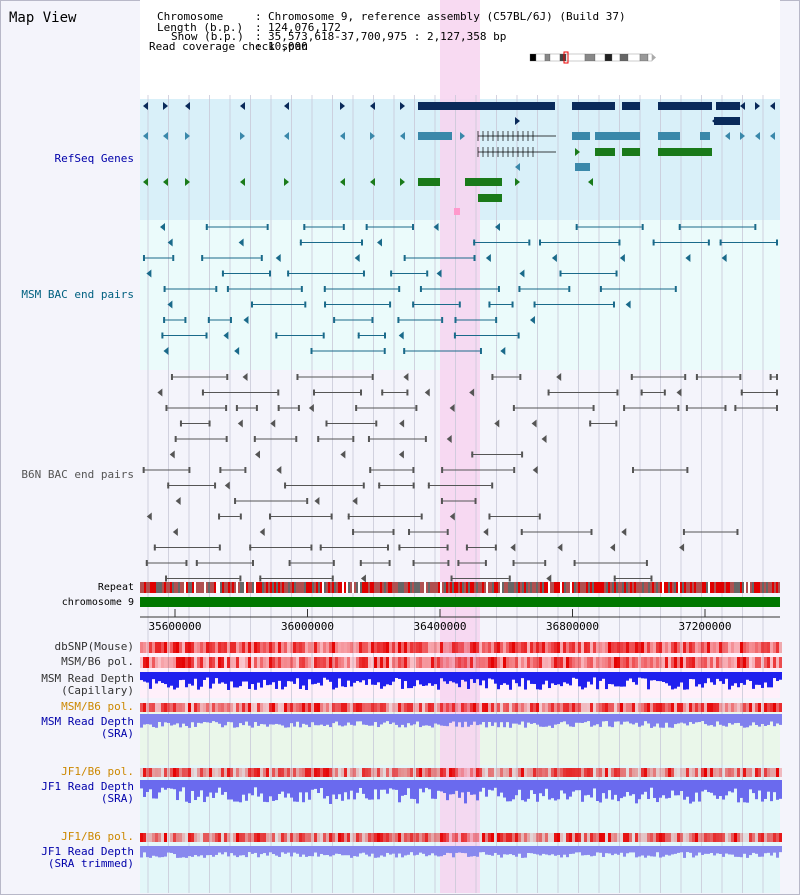  I want to click on refseq-track-label: RefSeq Genes, so click(94, 158).